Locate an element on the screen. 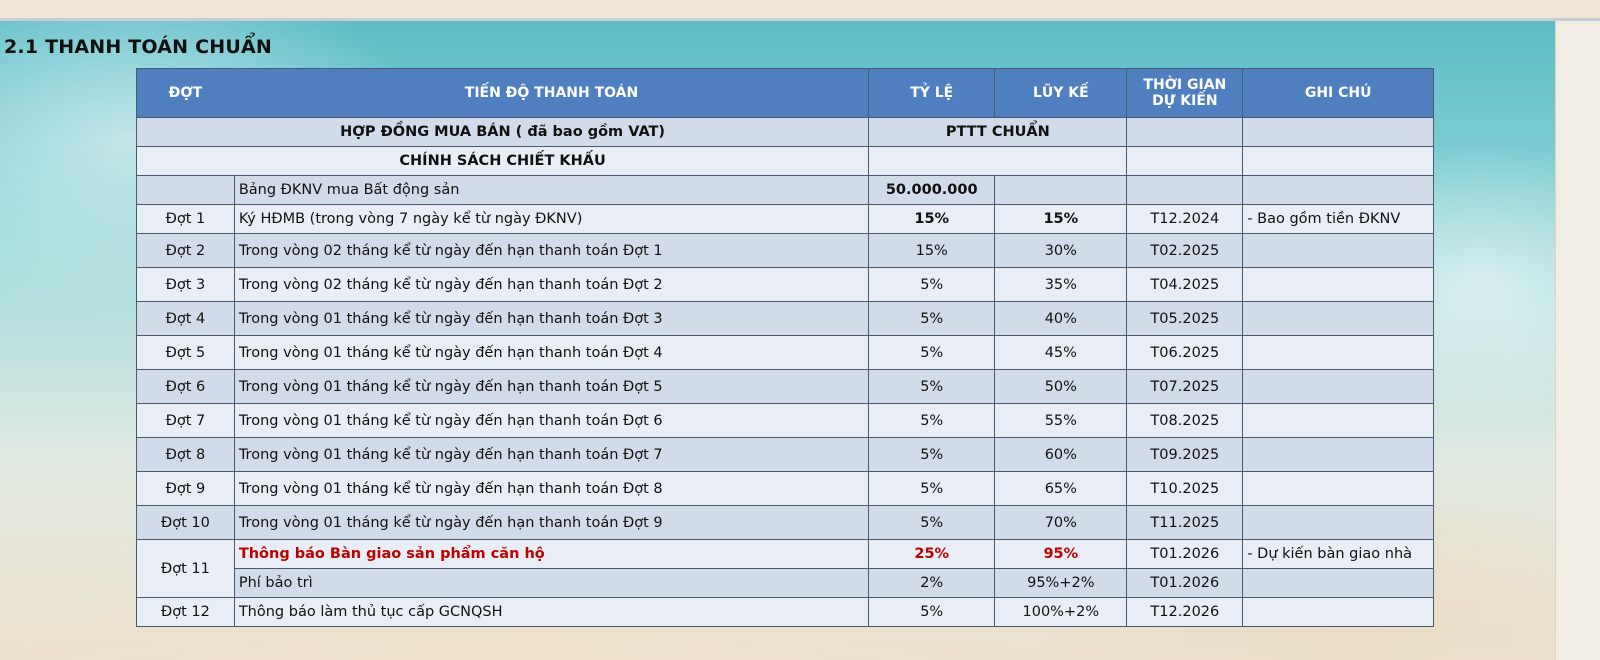  luy-ke-cell: 100%+2% is located at coordinates (1061, 612).